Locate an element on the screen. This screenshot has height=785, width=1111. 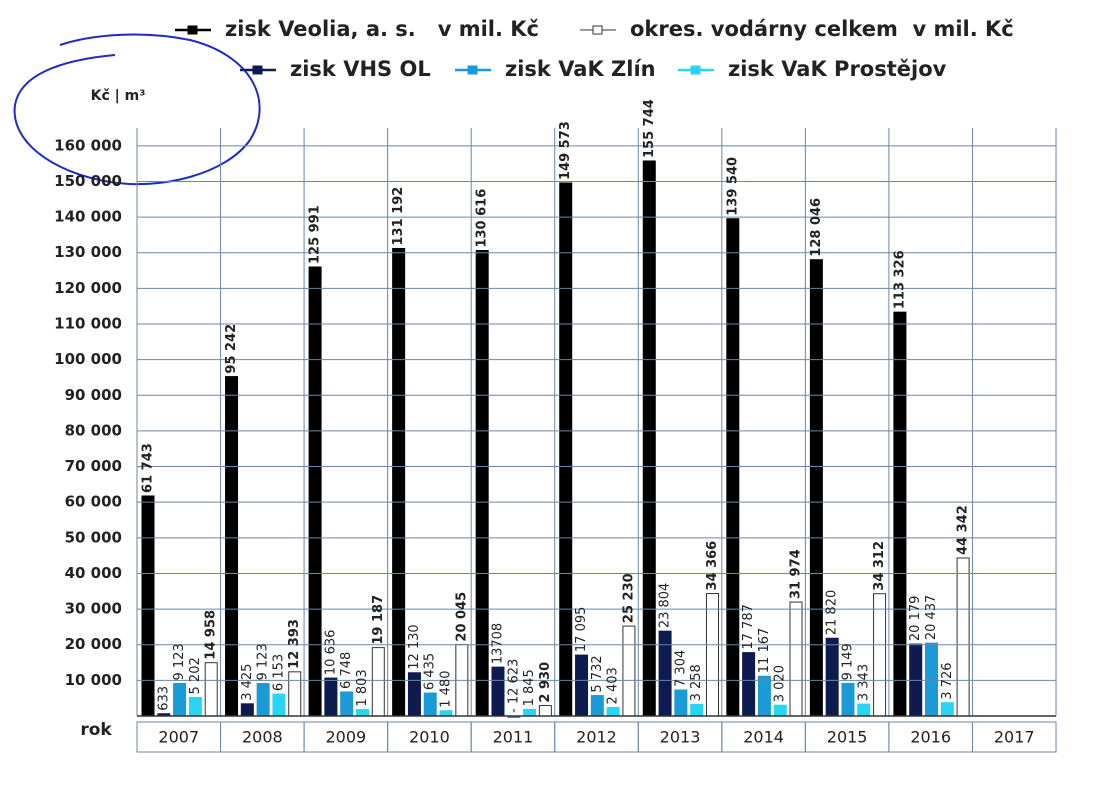
value-label: 2 930 is located at coordinates (545, 682).